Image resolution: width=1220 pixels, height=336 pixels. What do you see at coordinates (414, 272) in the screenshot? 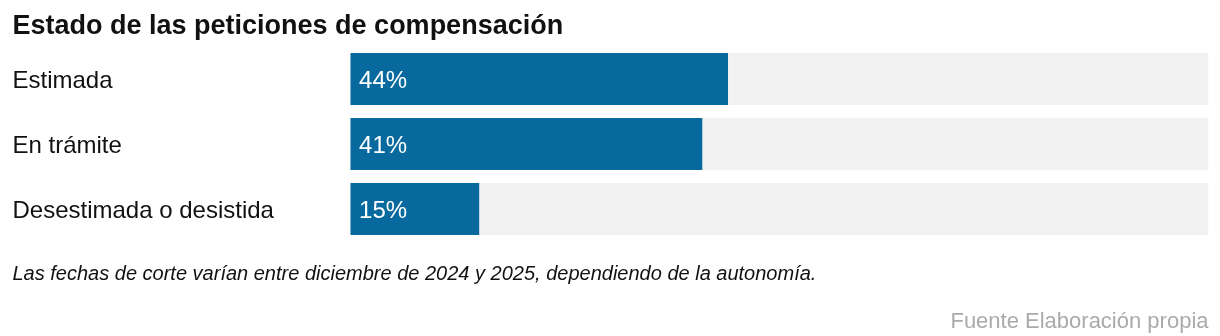
I see `text: Las fechas de corte varían entre diciembre de 2024 y 2025, dependiendo de la autonomía.` at bounding box center [414, 272].